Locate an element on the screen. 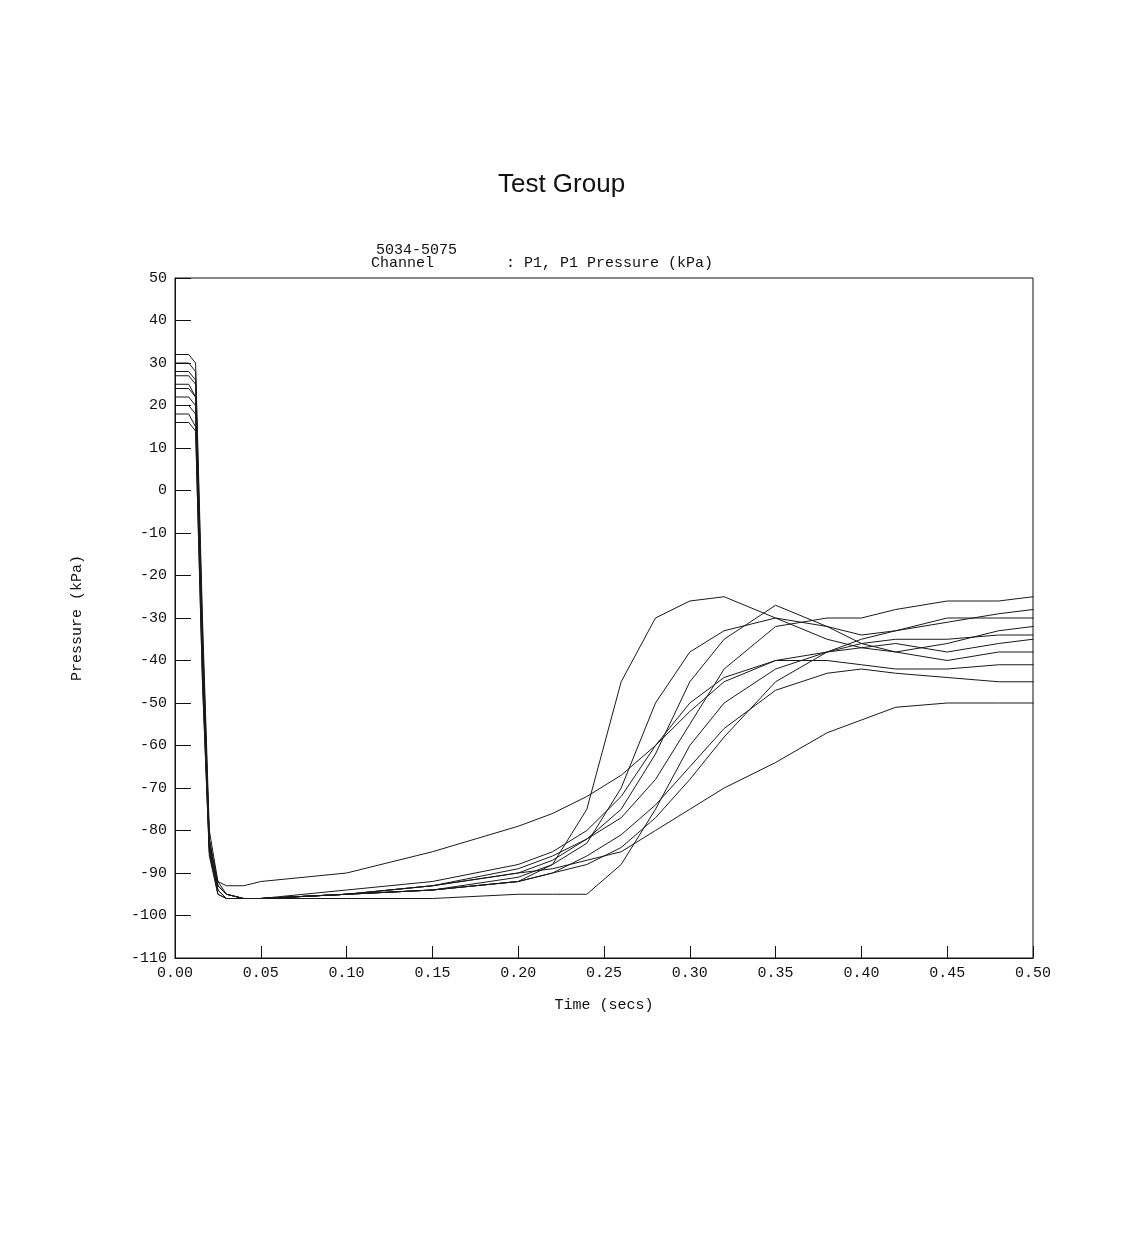  y-tick-label: -20 is located at coordinates (153, 575).